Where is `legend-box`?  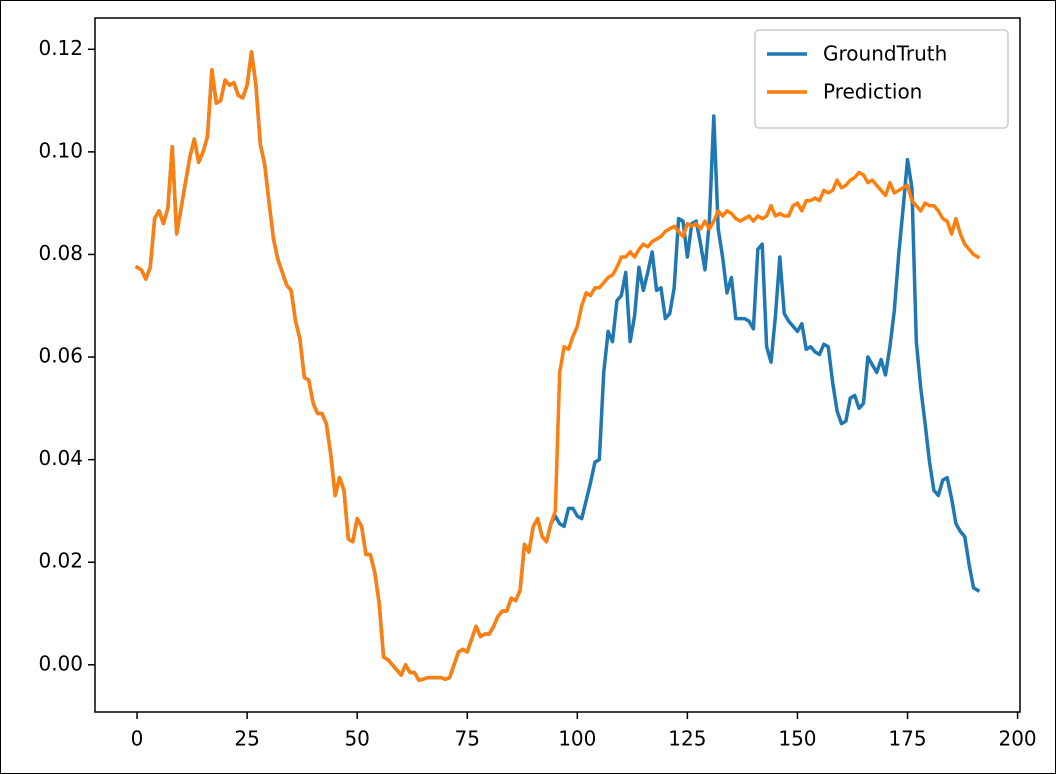 legend-box is located at coordinates (881, 79).